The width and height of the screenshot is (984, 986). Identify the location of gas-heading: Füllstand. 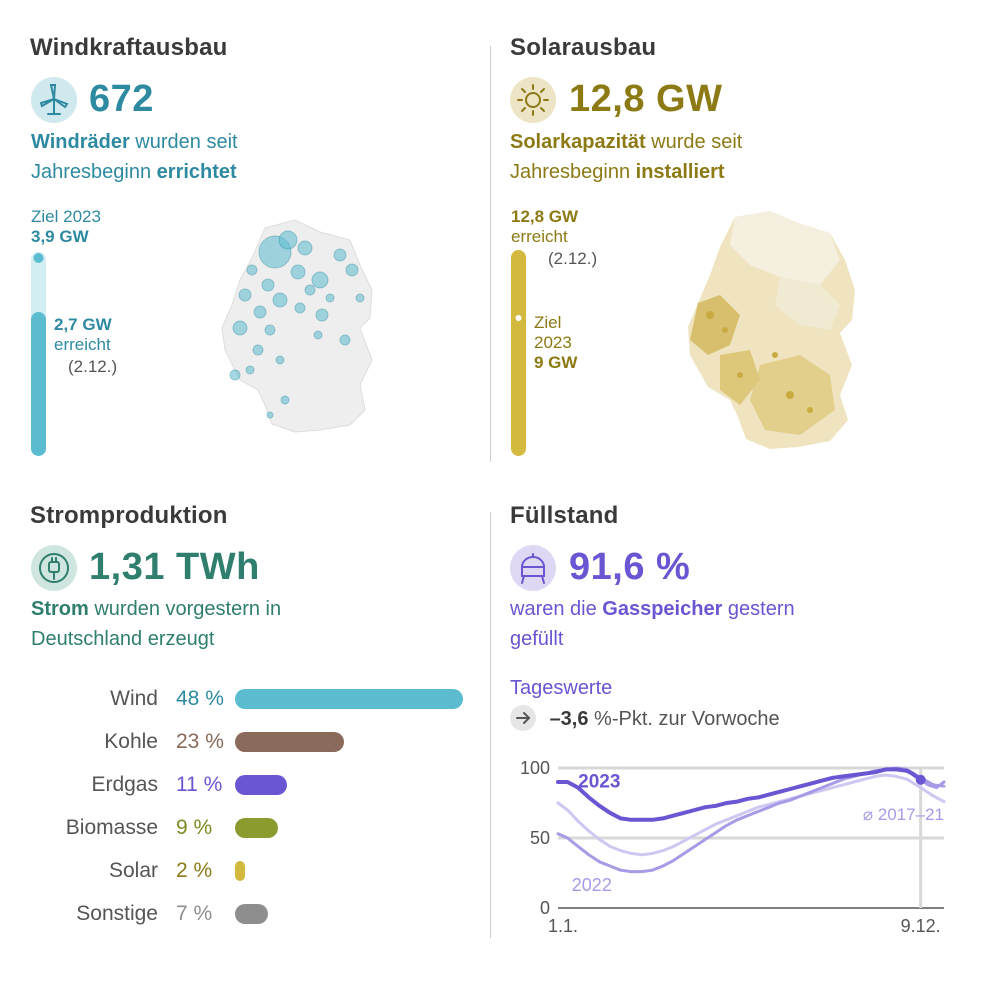
(564, 515).